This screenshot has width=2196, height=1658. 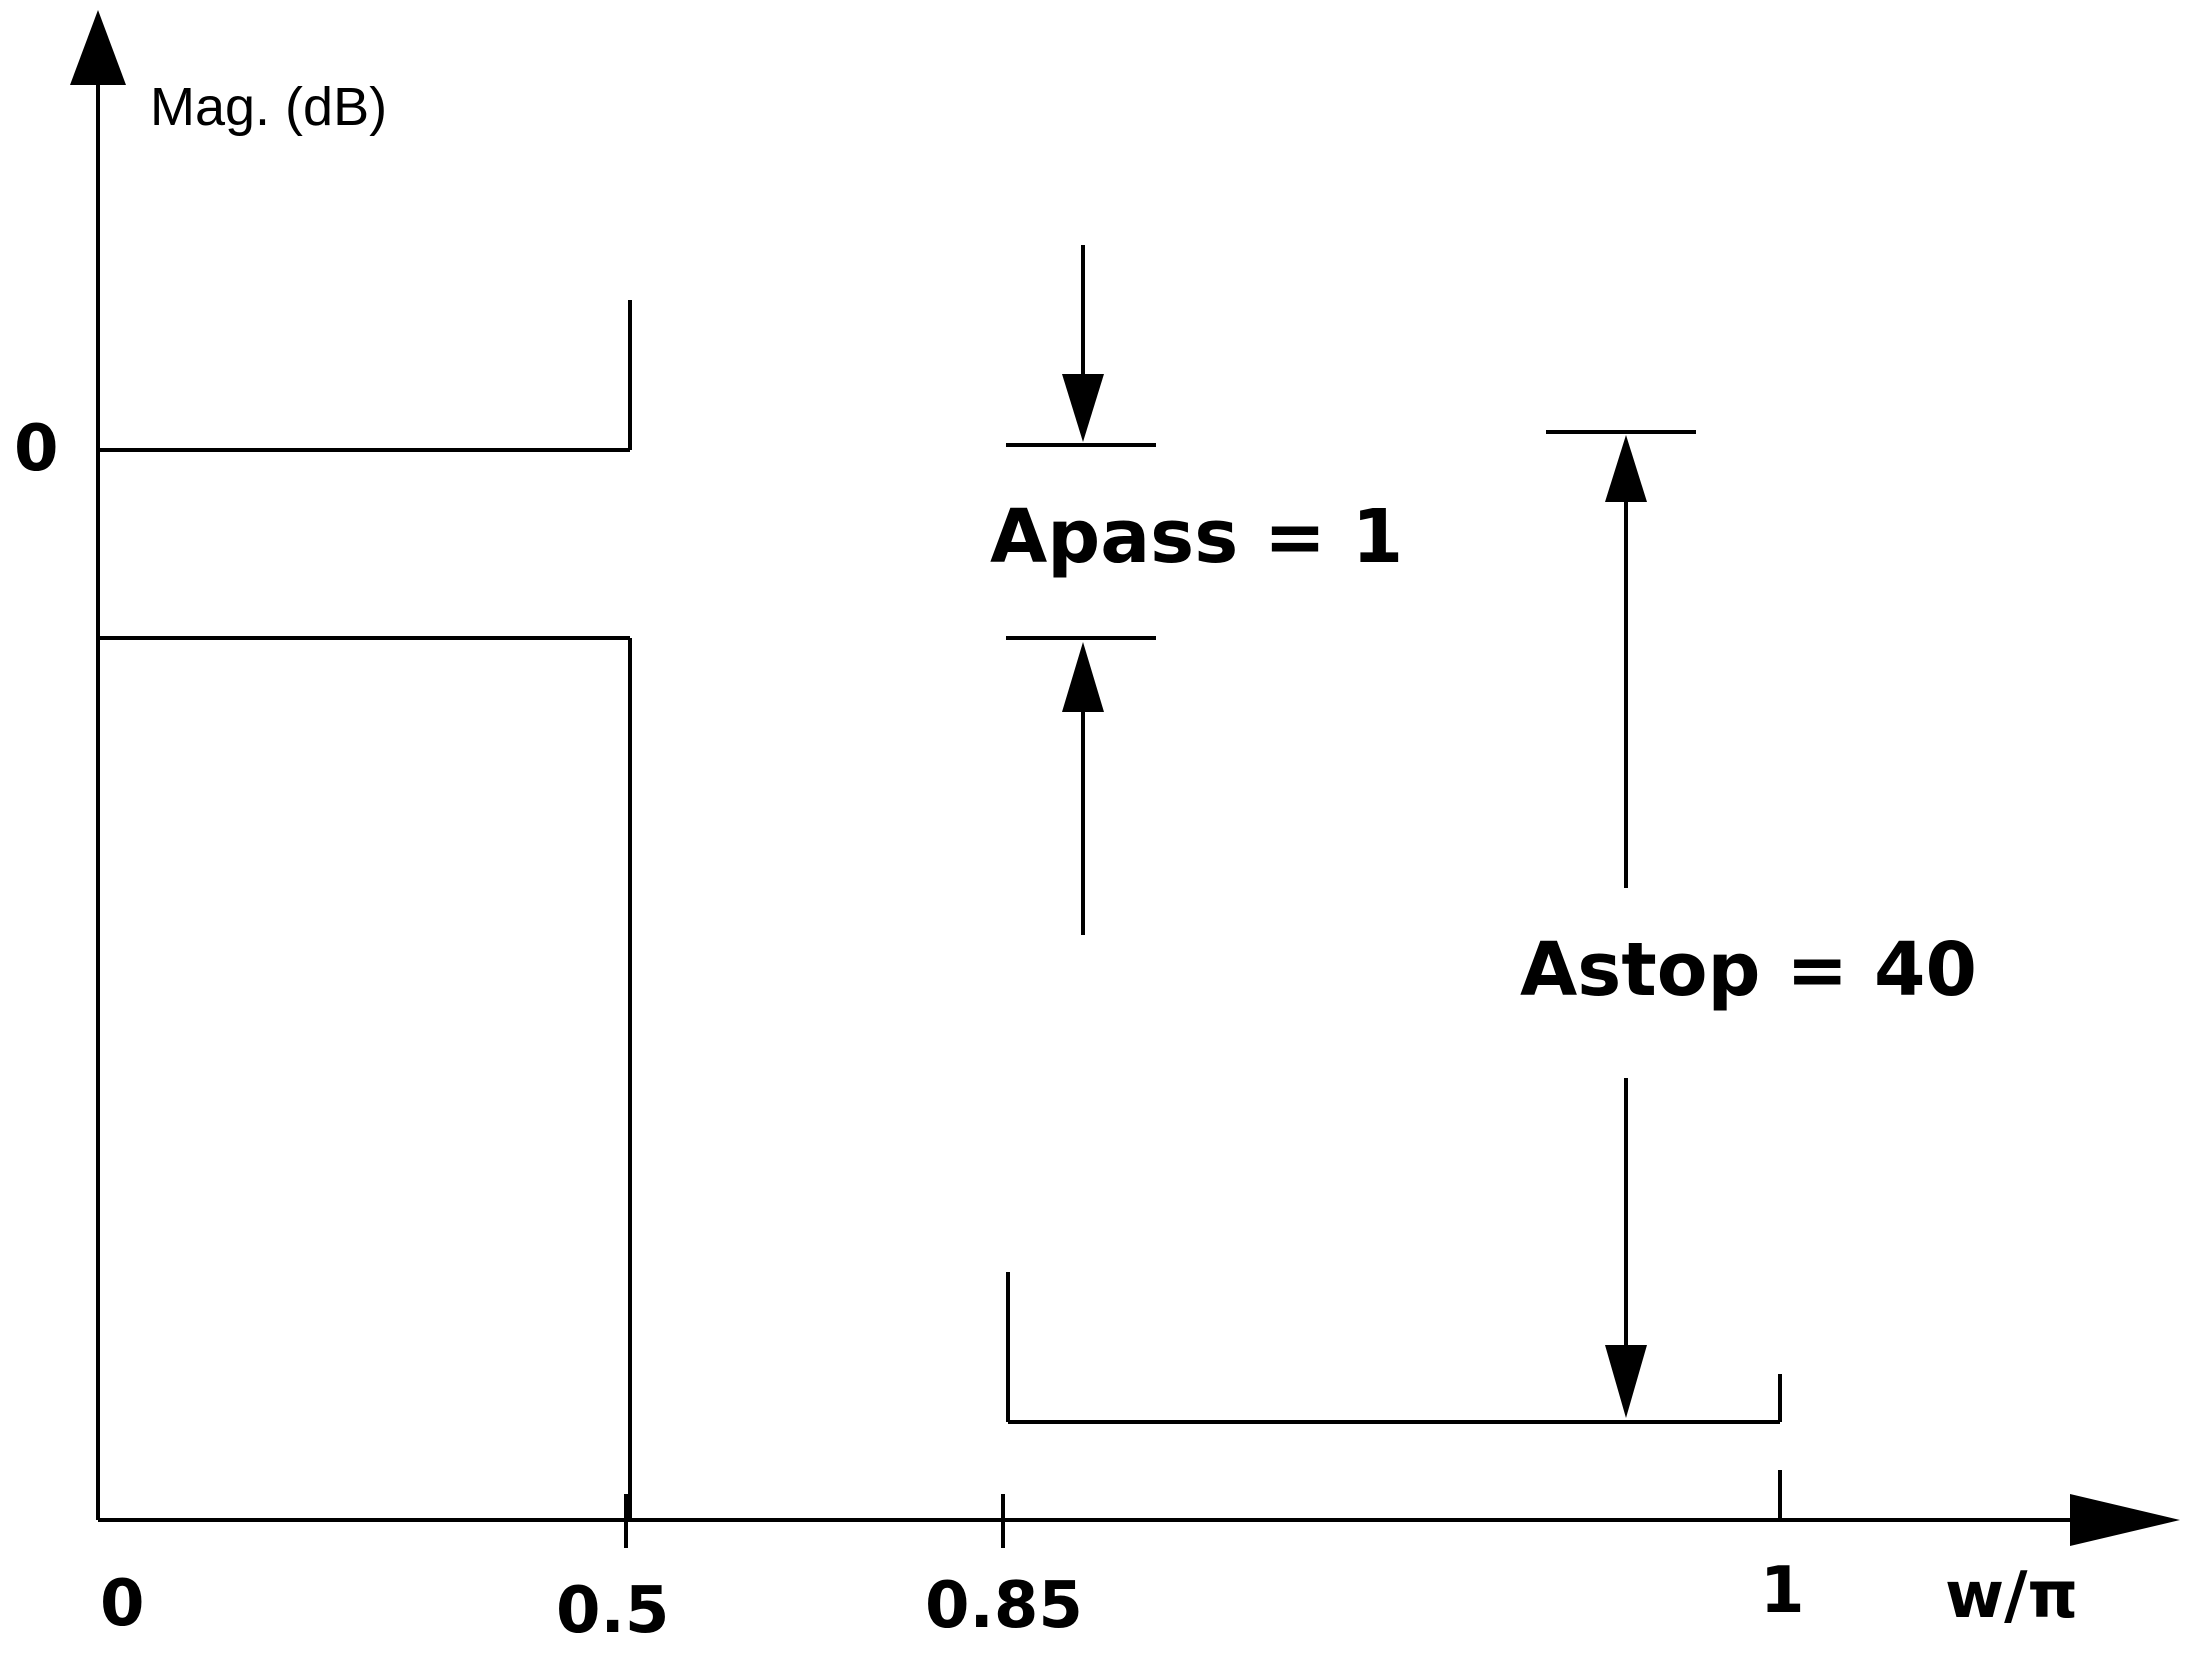 I want to click on x-tick-label-0-5: 0.5, so click(x=612, y=1611).